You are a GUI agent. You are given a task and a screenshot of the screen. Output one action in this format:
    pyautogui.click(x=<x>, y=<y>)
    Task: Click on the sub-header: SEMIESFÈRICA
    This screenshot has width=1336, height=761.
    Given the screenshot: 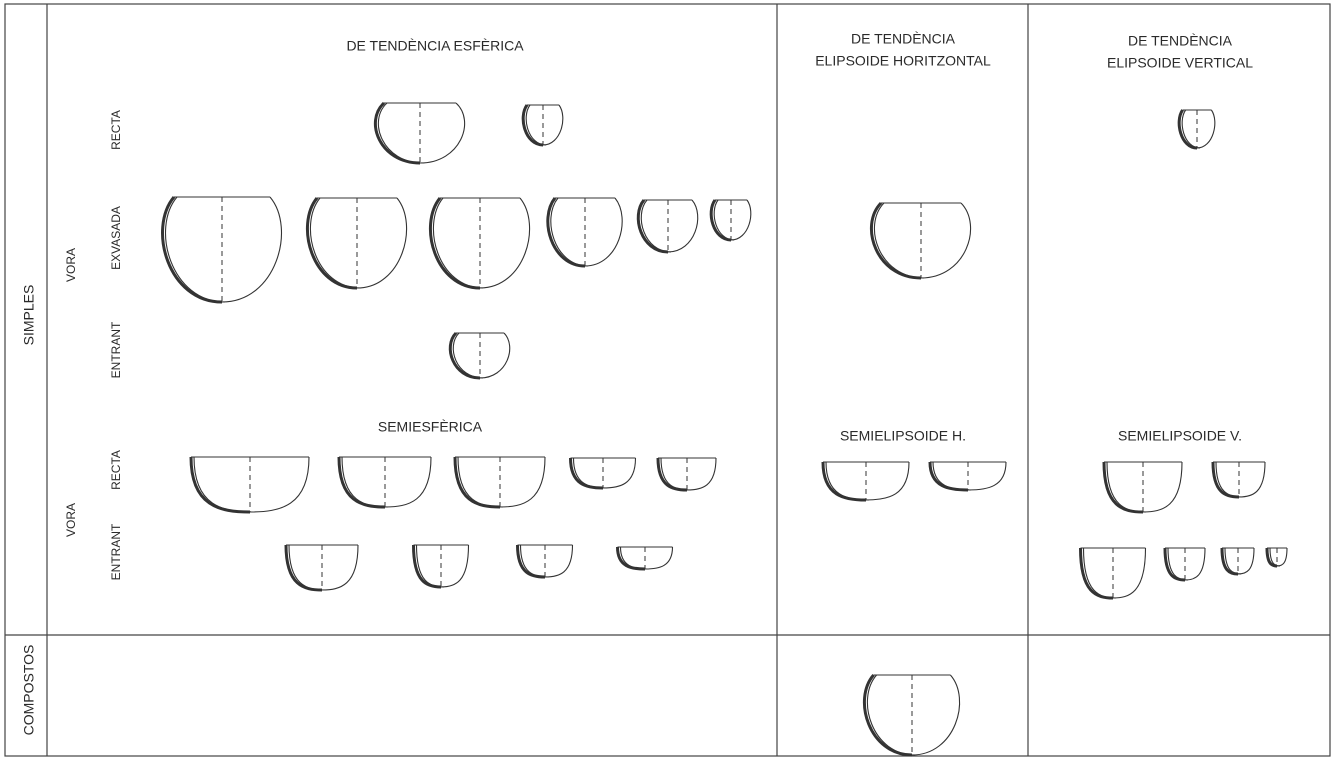 What is the action you would take?
    pyautogui.click(x=430, y=427)
    